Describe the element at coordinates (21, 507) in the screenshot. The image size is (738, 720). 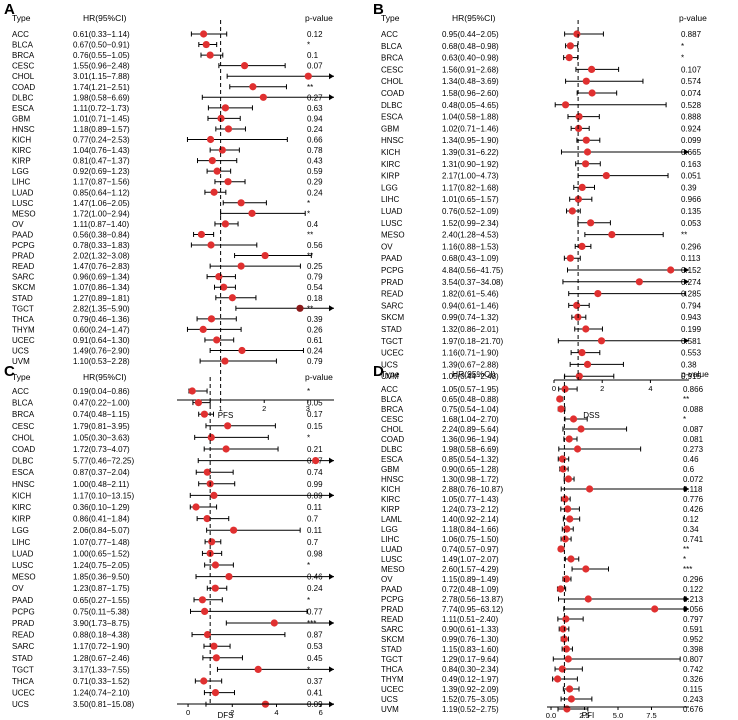
I see `cancer-type-label: KIRC` at that location.